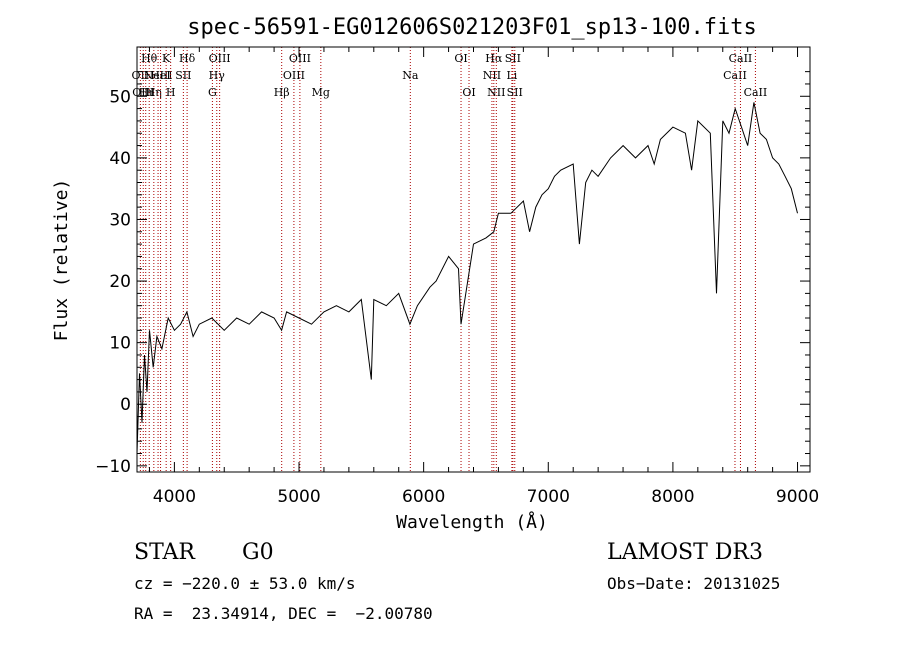 Image resolution: width=900 pixels, height=649 pixels. Describe the element at coordinates (410, 75) in the screenshot. I see `spectral-line-label: Na` at that location.